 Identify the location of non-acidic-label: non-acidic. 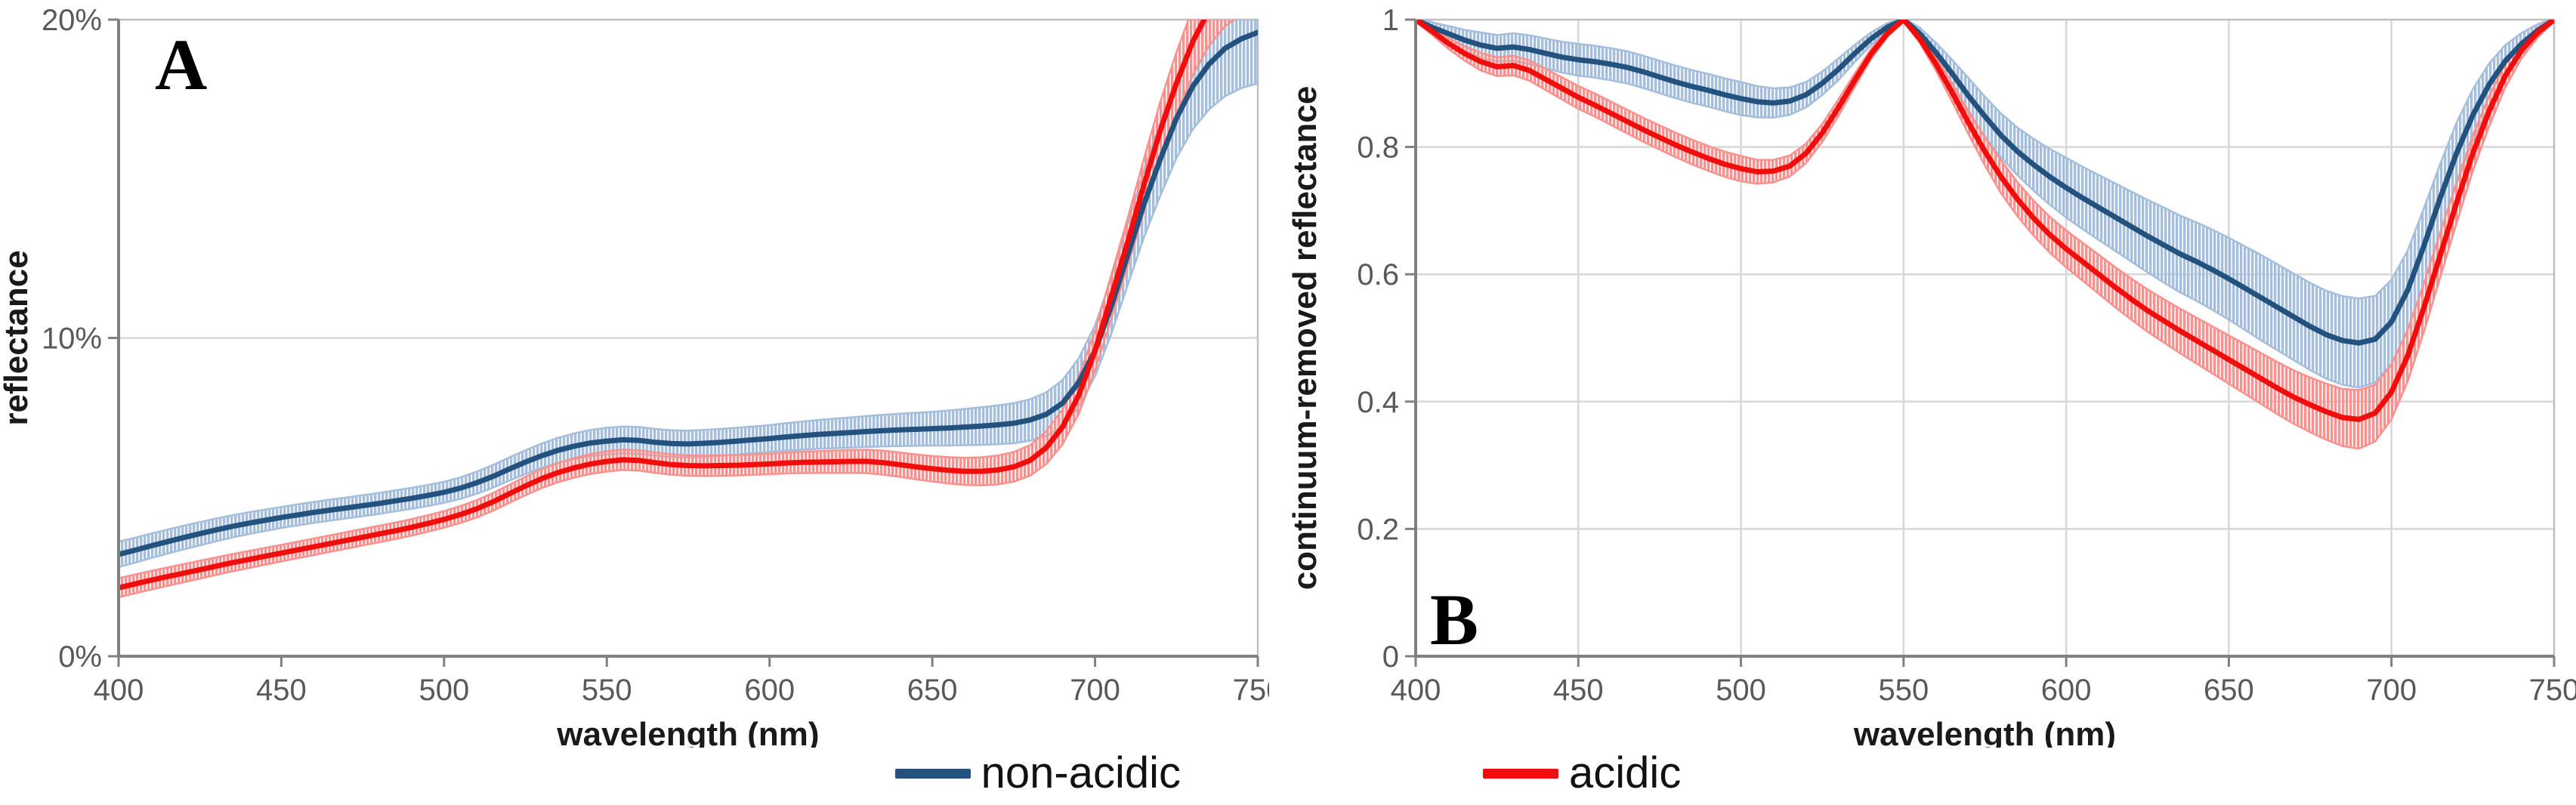
(1081, 772).